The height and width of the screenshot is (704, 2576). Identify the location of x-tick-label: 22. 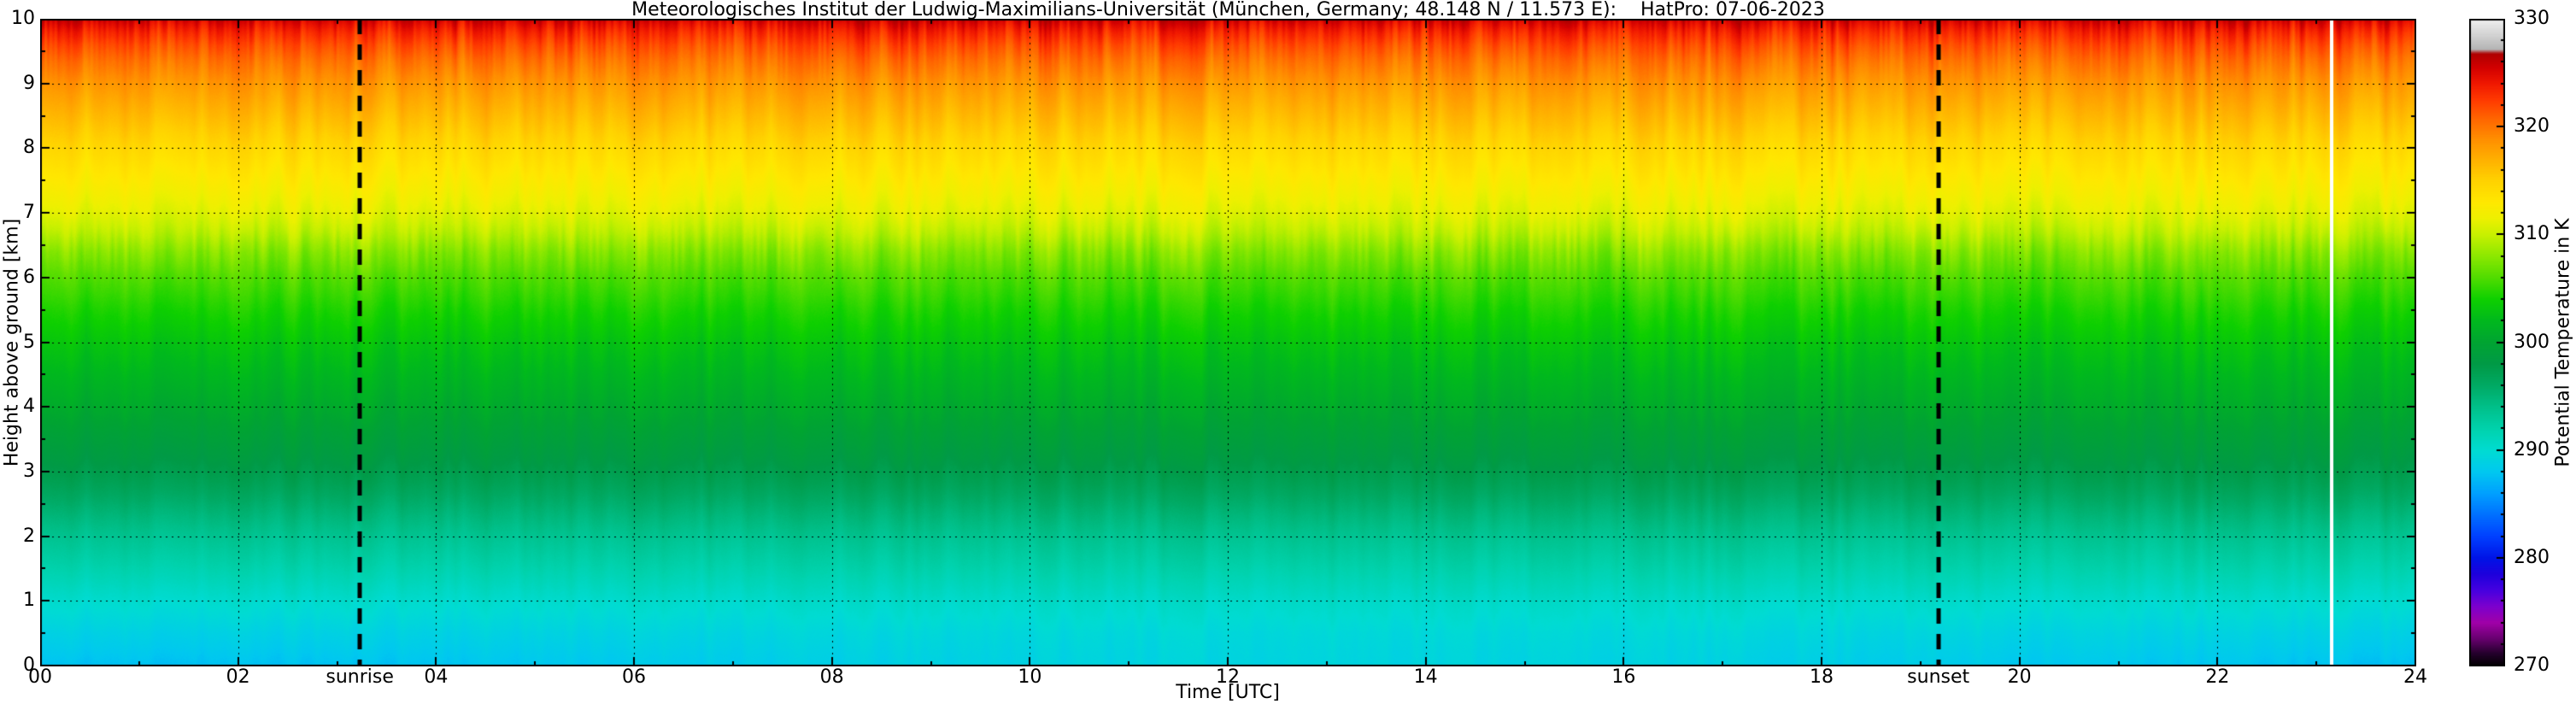
(2217, 677).